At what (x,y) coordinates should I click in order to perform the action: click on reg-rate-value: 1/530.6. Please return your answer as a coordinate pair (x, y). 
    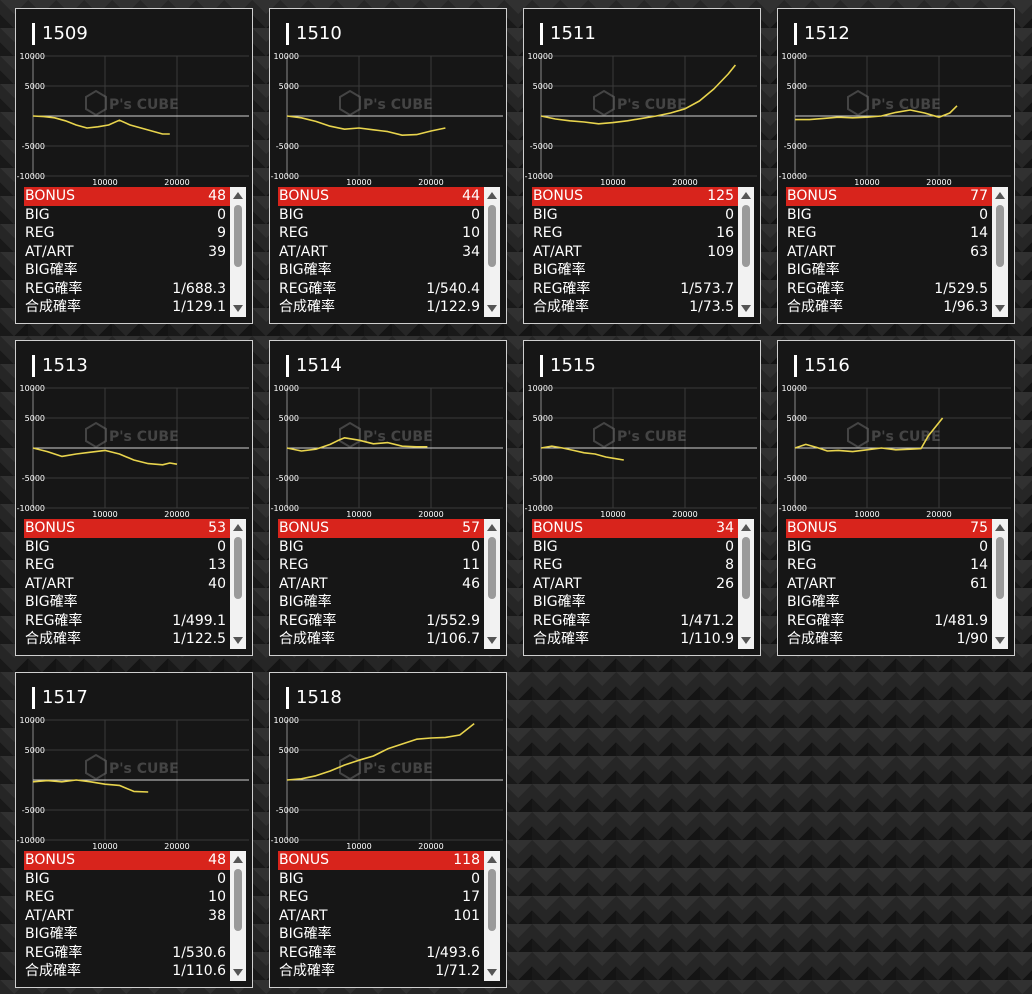
    Looking at the image, I should click on (199, 952).